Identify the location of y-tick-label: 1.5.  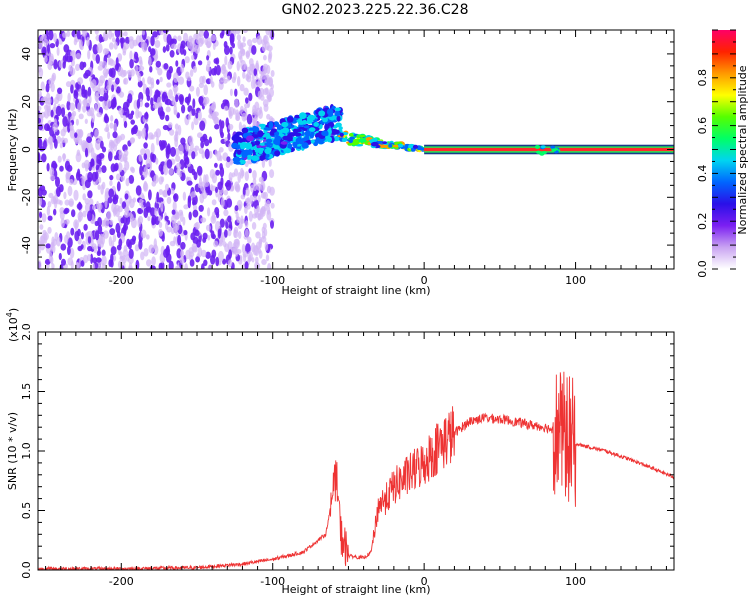
(26, 392).